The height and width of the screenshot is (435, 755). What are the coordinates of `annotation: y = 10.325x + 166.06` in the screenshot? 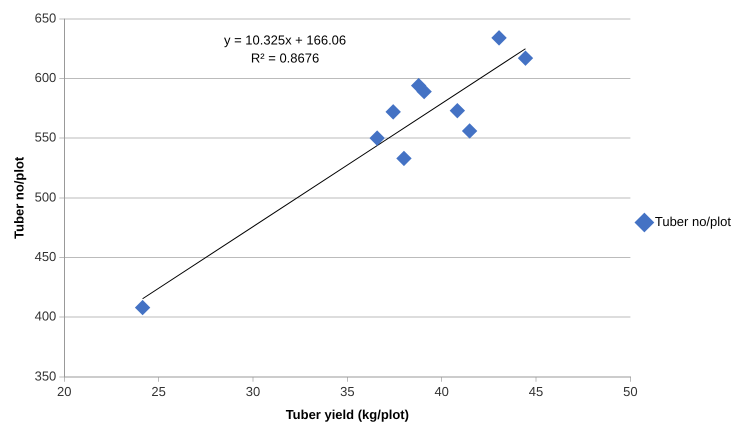 It's located at (285, 40).